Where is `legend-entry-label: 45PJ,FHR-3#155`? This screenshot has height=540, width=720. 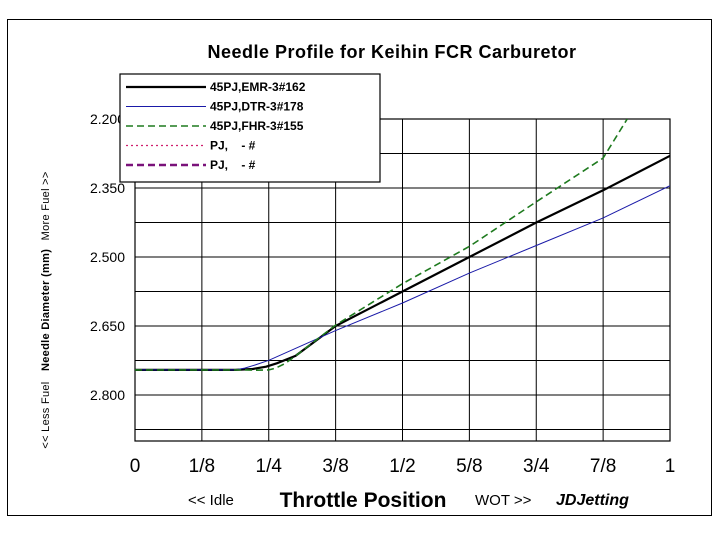 legend-entry-label: 45PJ,FHR-3#155 is located at coordinates (257, 126).